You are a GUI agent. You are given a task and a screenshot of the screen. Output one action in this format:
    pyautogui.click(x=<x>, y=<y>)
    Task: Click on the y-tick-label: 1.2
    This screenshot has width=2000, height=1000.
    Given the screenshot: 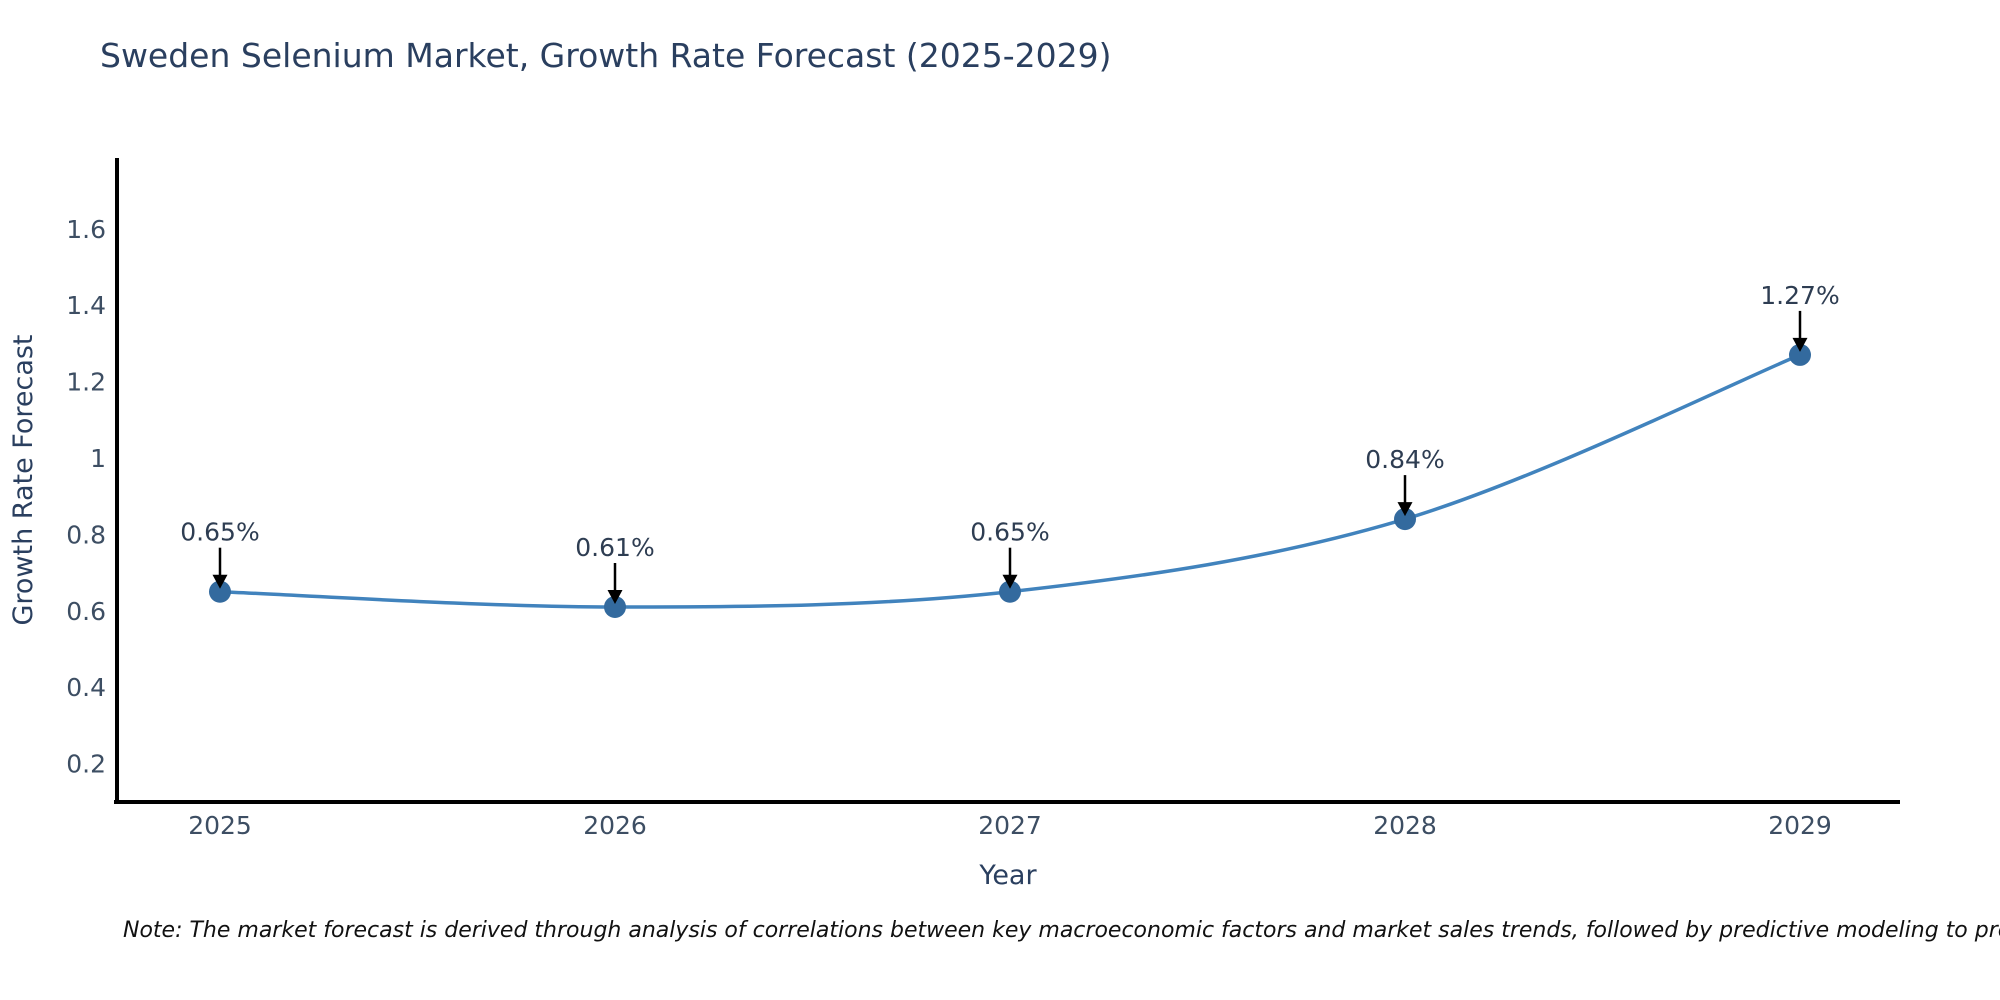 What is the action you would take?
    pyautogui.click(x=86, y=382)
    